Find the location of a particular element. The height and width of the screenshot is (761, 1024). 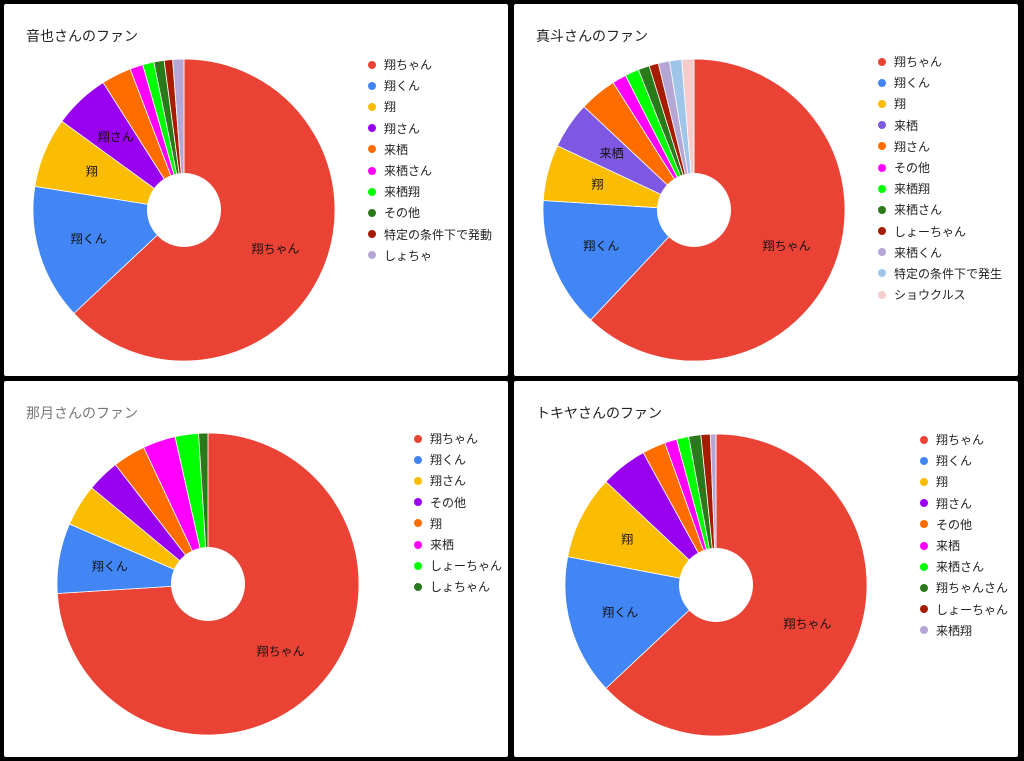

legend-item: 翔ちゃんさん is located at coordinates (964, 587).